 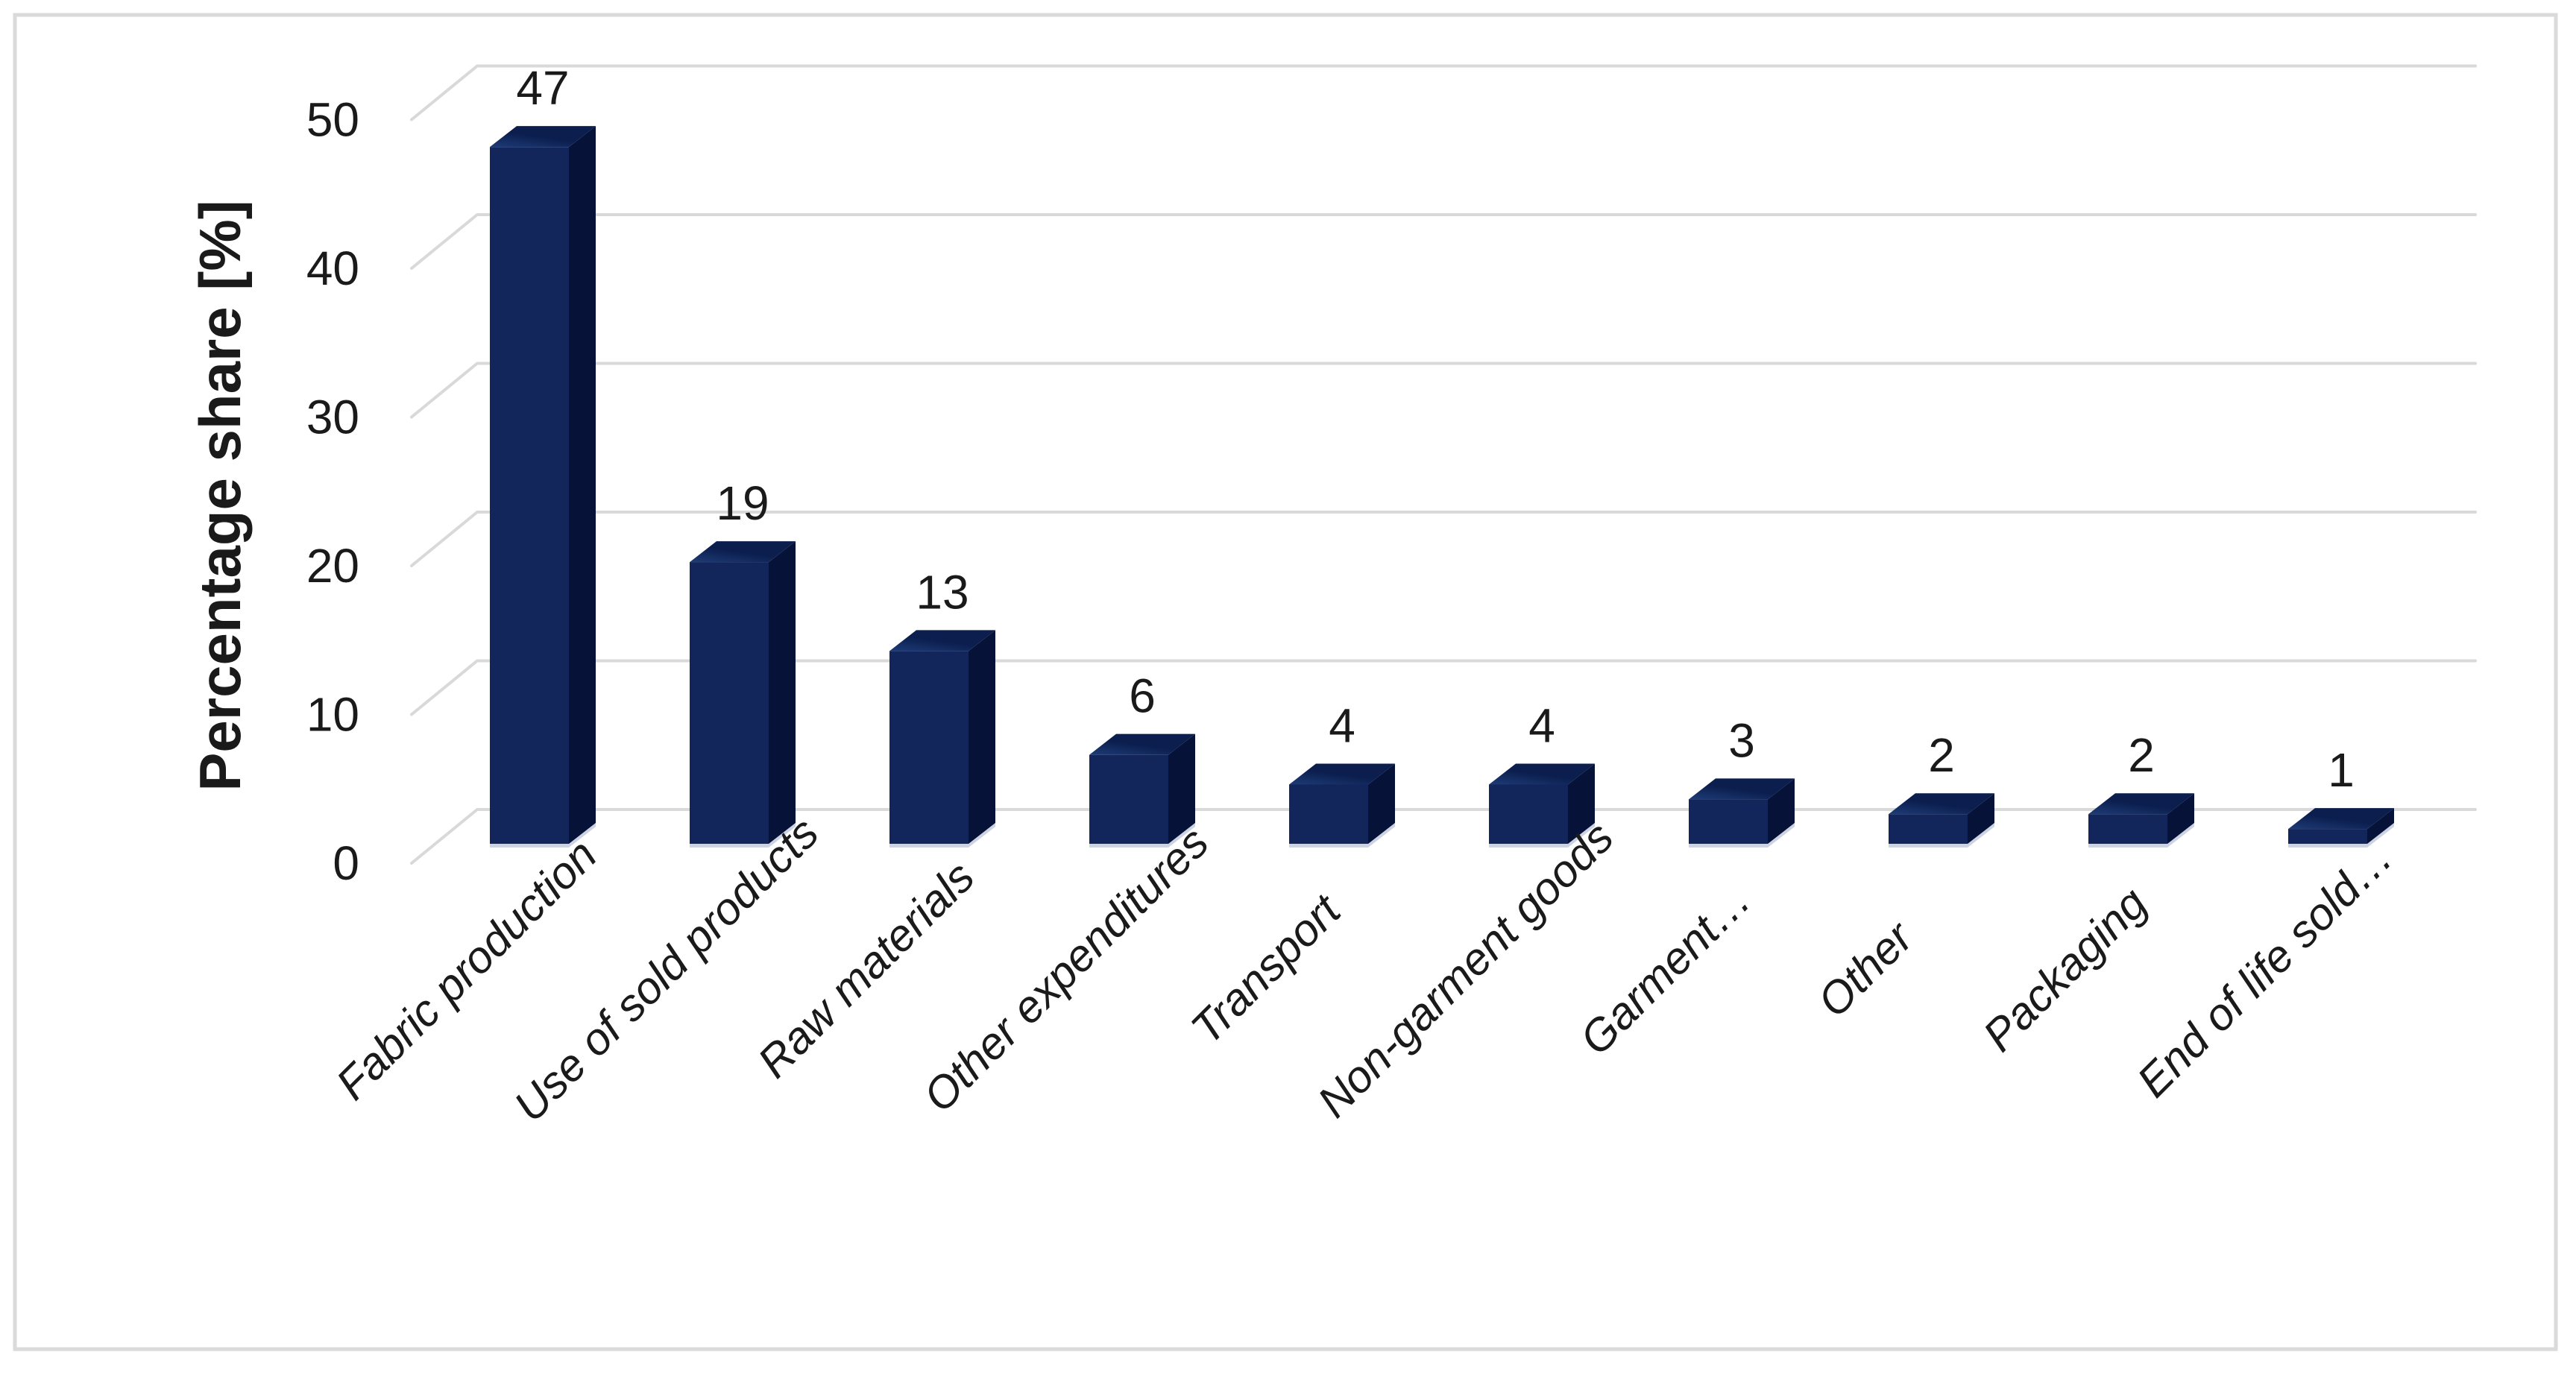 I want to click on y-tick-label-20: 20, so click(x=332, y=566).